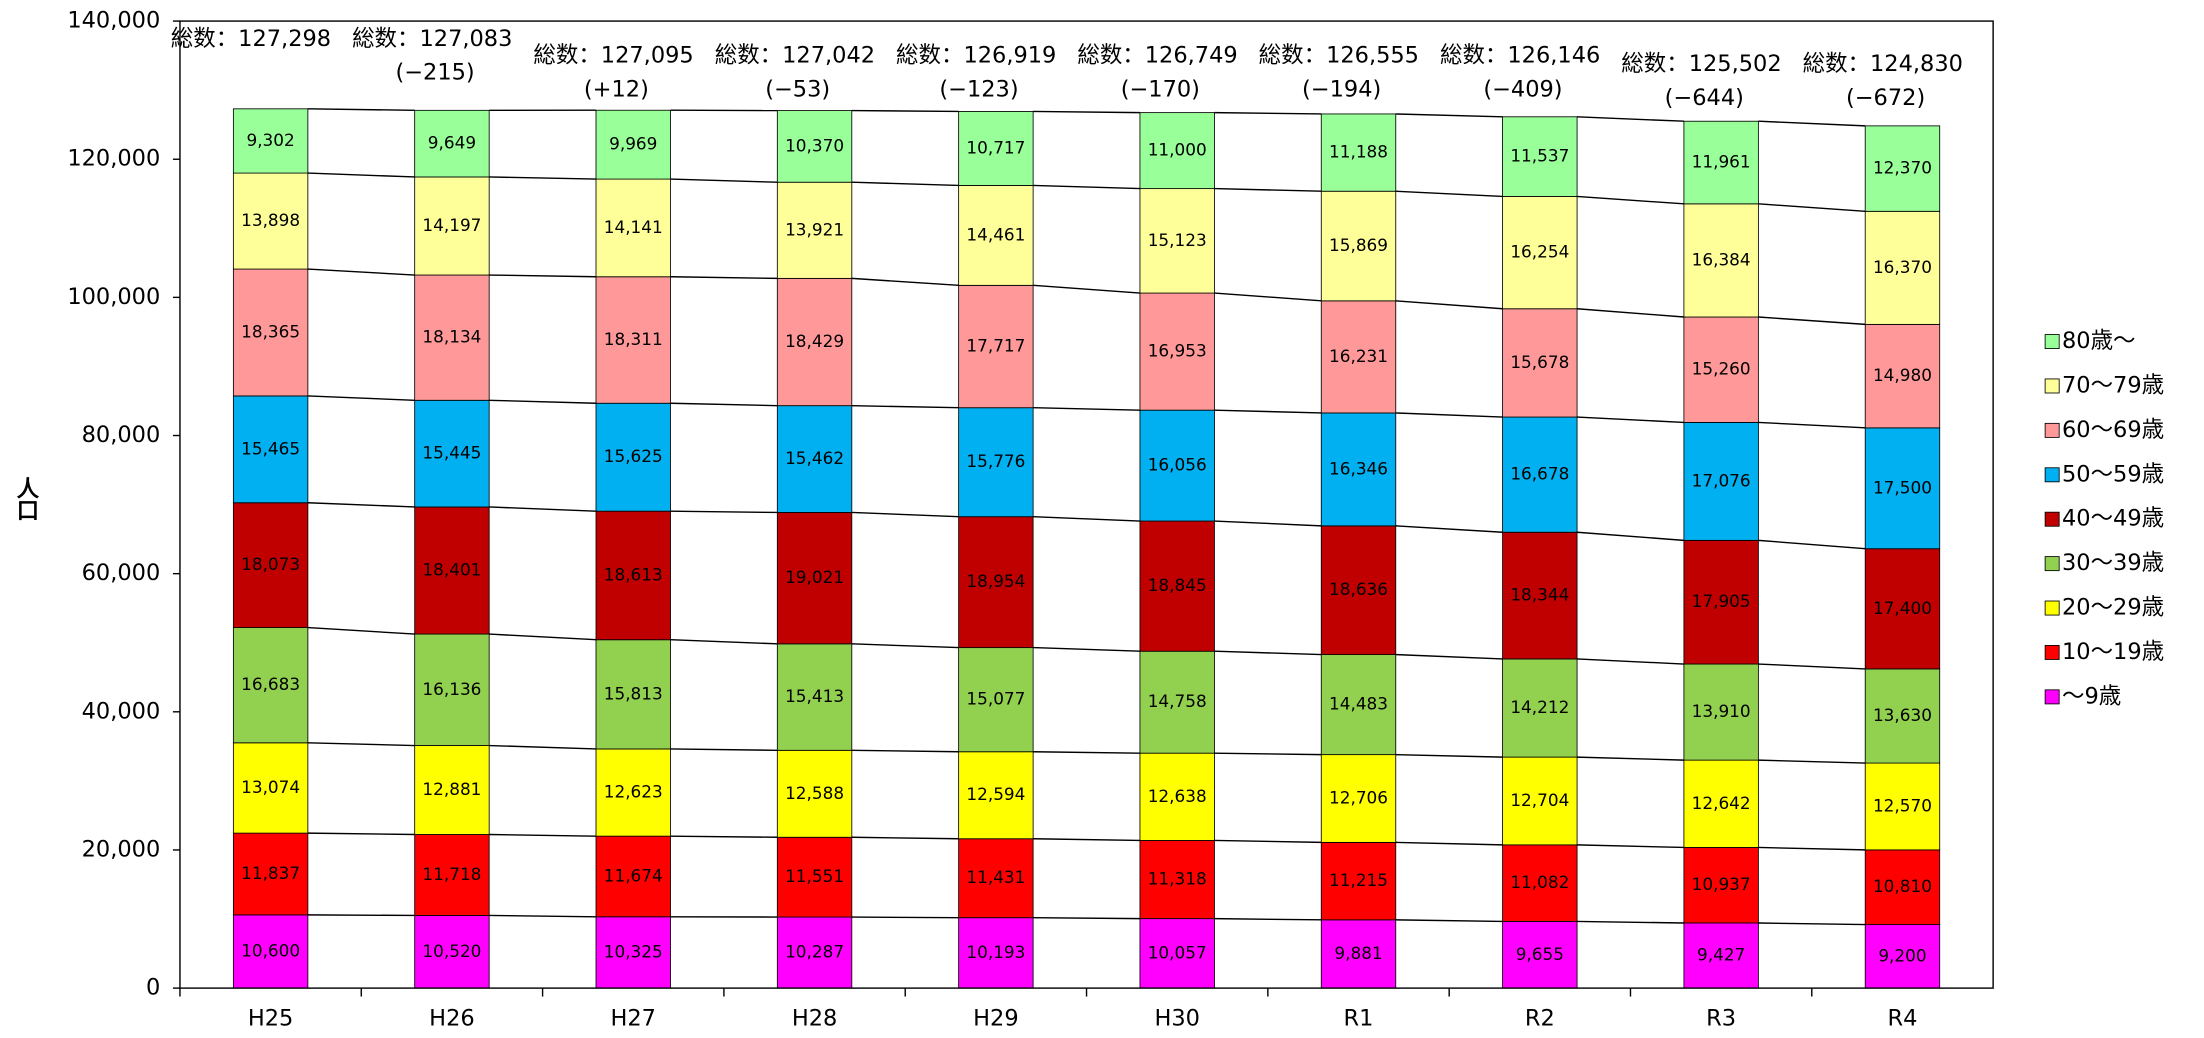  What do you see at coordinates (995, 699) in the screenshot?
I see `data-label: 15,077` at bounding box center [995, 699].